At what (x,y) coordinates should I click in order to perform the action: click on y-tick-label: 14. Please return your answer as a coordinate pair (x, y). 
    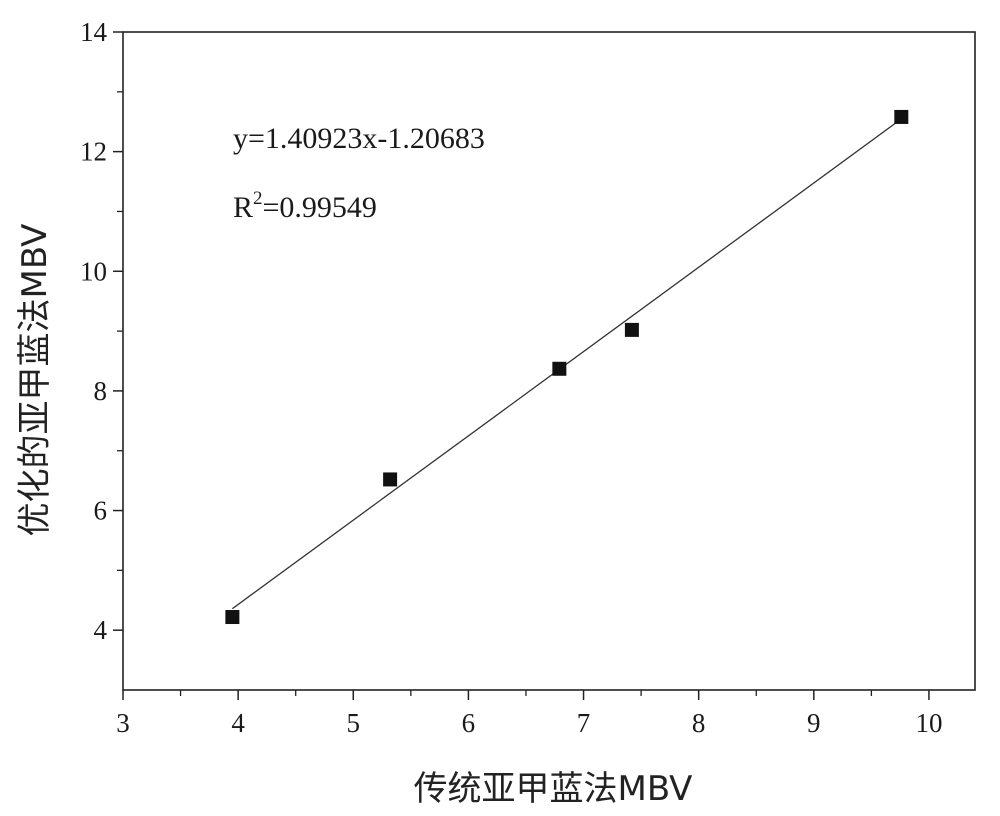
    Looking at the image, I should click on (94, 32).